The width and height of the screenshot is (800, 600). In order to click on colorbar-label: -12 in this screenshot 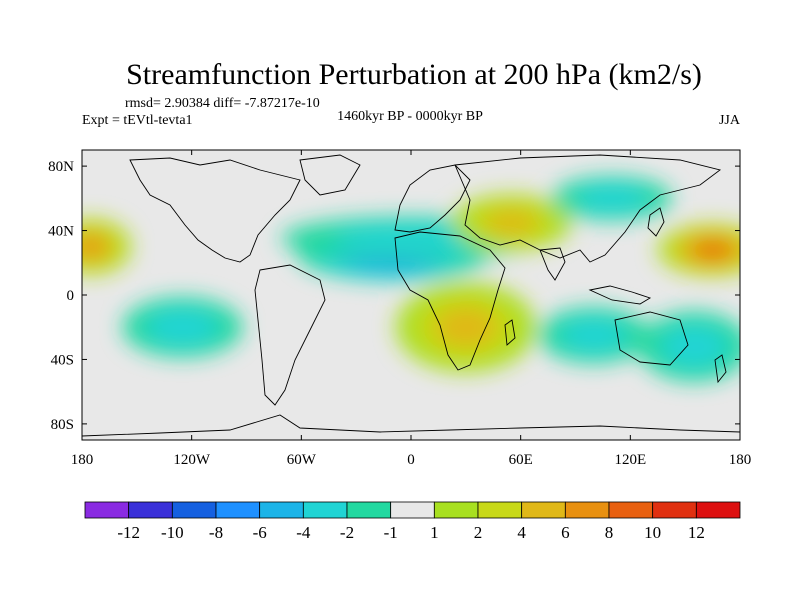, I will do `click(128, 532)`.